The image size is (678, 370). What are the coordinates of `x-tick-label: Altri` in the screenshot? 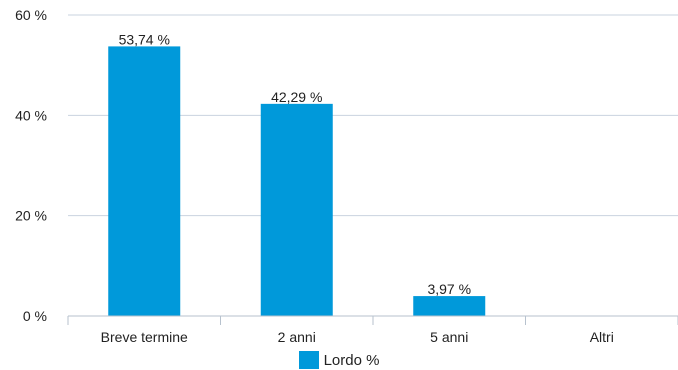 It's located at (602, 337).